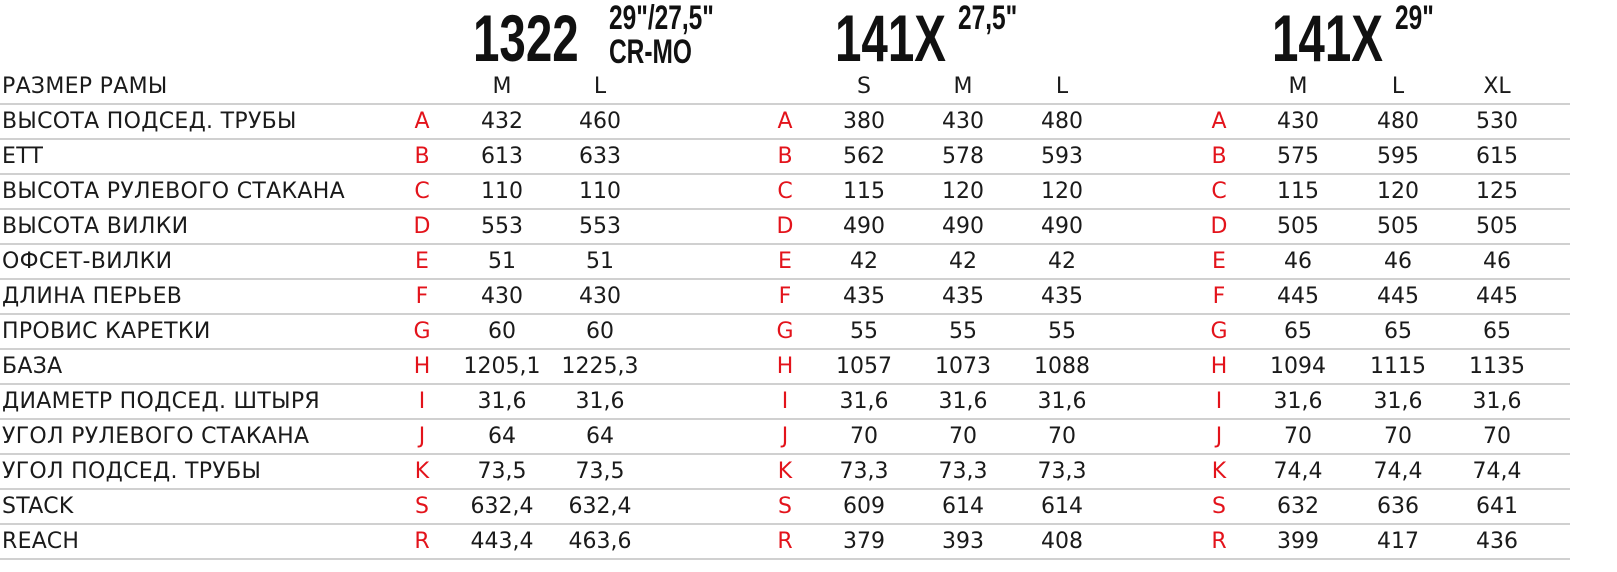 This screenshot has width=1617, height=572. I want to click on model-title-1322: 1322, so click(526, 38).